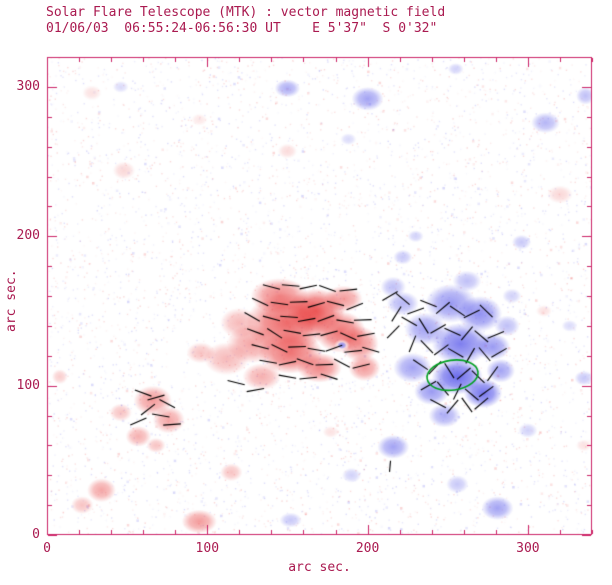 The width and height of the screenshot is (612, 585). Describe the element at coordinates (11, 300) in the screenshot. I see `y-axis-label: arc sec.` at that location.